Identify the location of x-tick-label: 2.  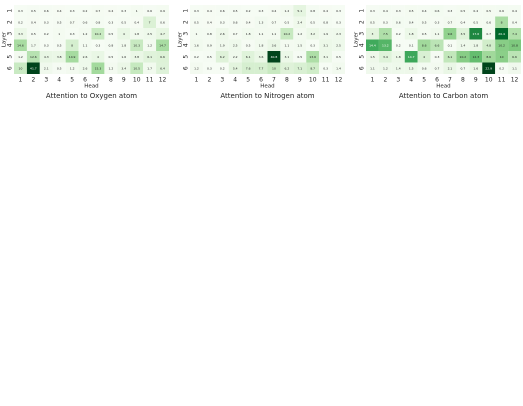
(385, 80).